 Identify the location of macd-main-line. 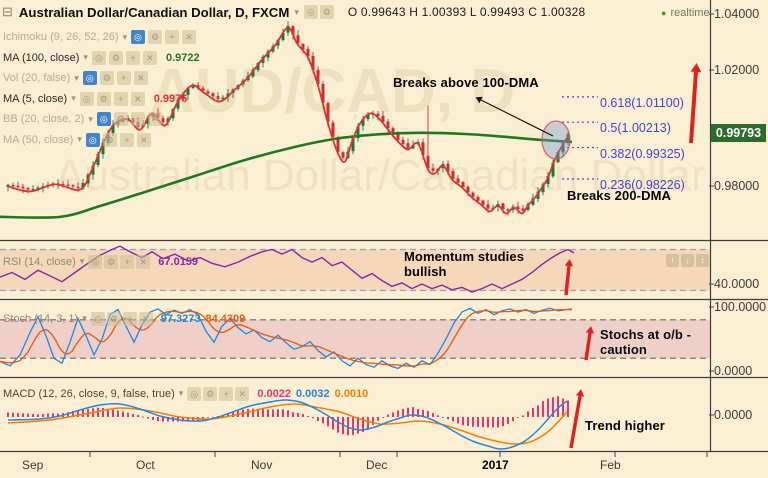
(287, 424).